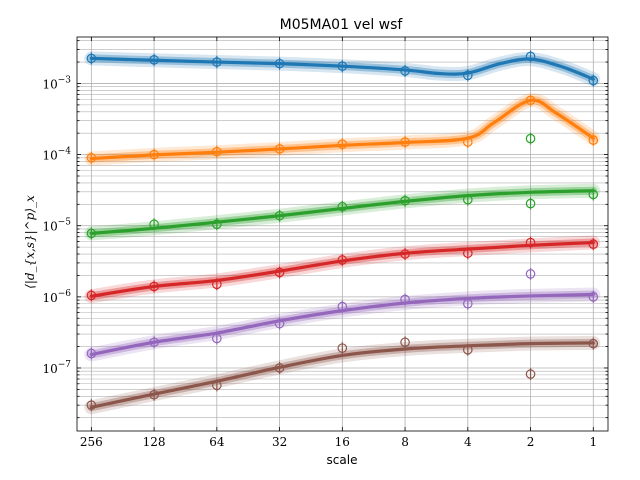 Image resolution: width=640 pixels, height=480 pixels. I want to click on x-axis-label: scale, so click(342, 460).